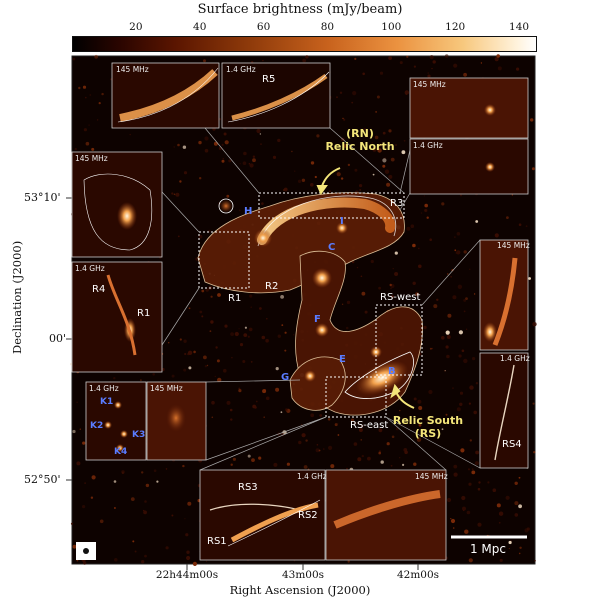 This screenshot has height=600, width=600. What do you see at coordinates (488, 549) in the screenshot?
I see `scale-bar-label: 1 Mpc` at bounding box center [488, 549].